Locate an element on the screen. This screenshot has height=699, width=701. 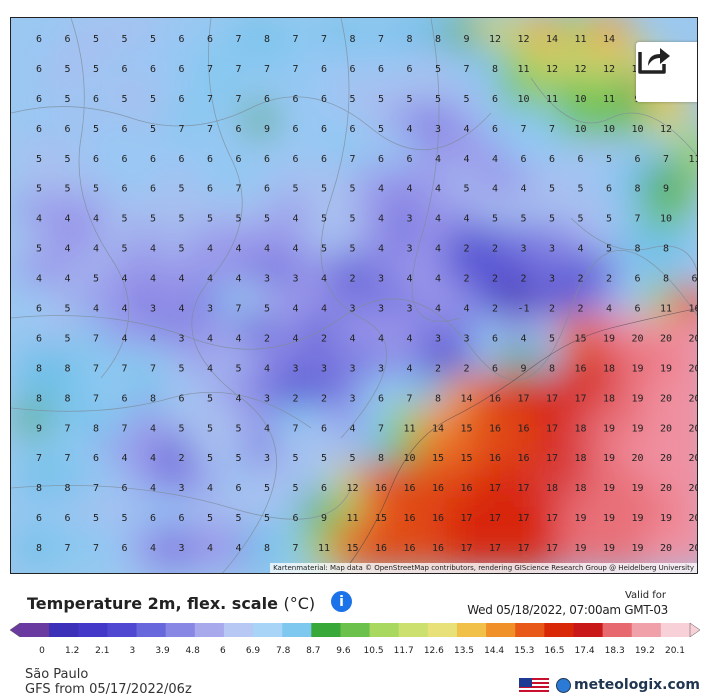
brand-logo: meteologix.com is located at coordinates (628, 685).